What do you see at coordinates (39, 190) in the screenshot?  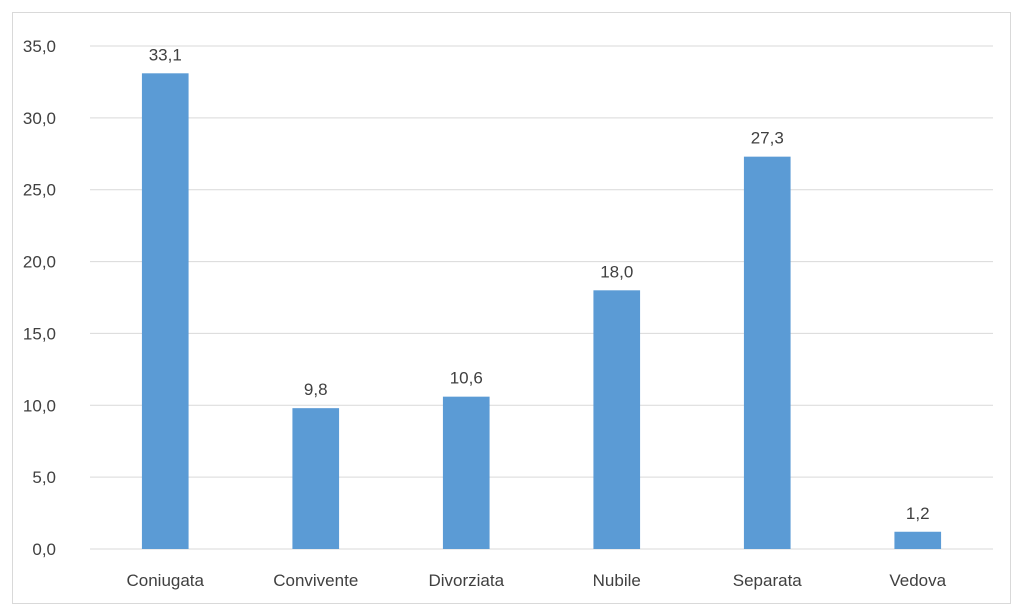 I see `y-tick-label: 25,0` at bounding box center [39, 190].